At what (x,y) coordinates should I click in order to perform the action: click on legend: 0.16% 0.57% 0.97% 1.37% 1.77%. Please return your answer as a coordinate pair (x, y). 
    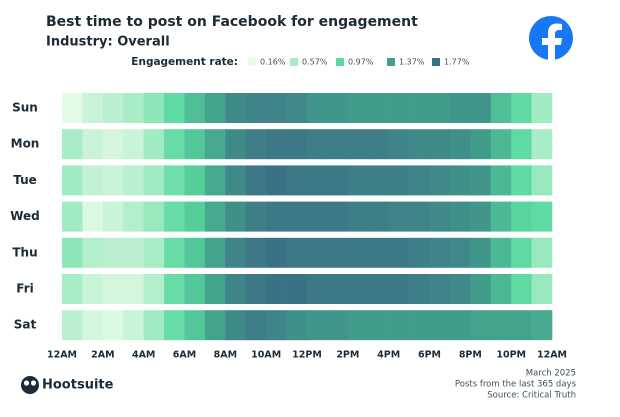
    Looking at the image, I should click on (359, 62).